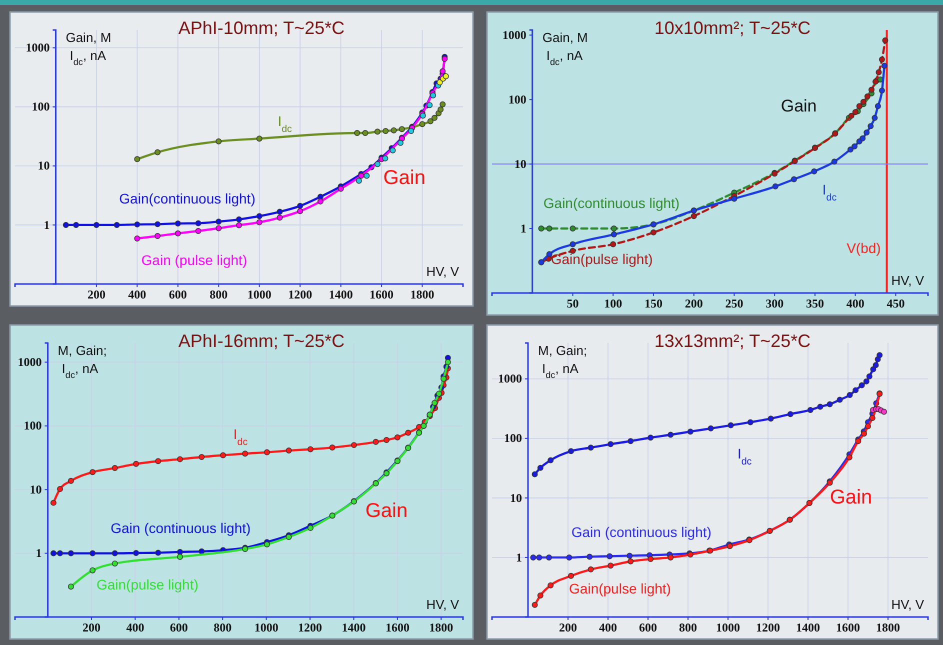  Describe the element at coordinates (261, 341) in the screenshot. I see `chart-title: APhI-16mm; T~25*C` at that location.